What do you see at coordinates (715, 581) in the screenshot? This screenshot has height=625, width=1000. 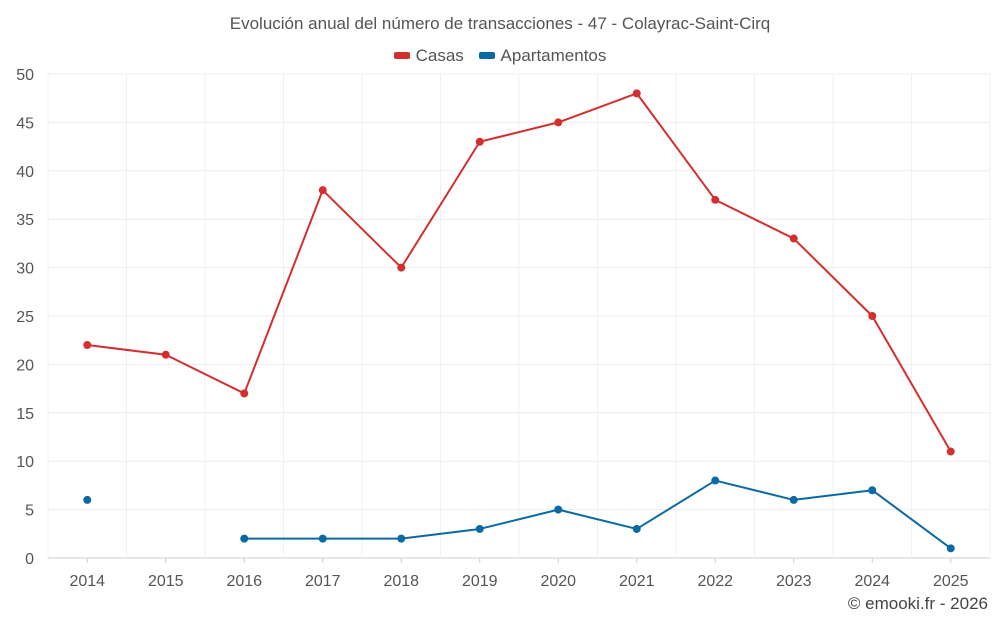 I see `x-tick-label: 2022` at bounding box center [715, 581].